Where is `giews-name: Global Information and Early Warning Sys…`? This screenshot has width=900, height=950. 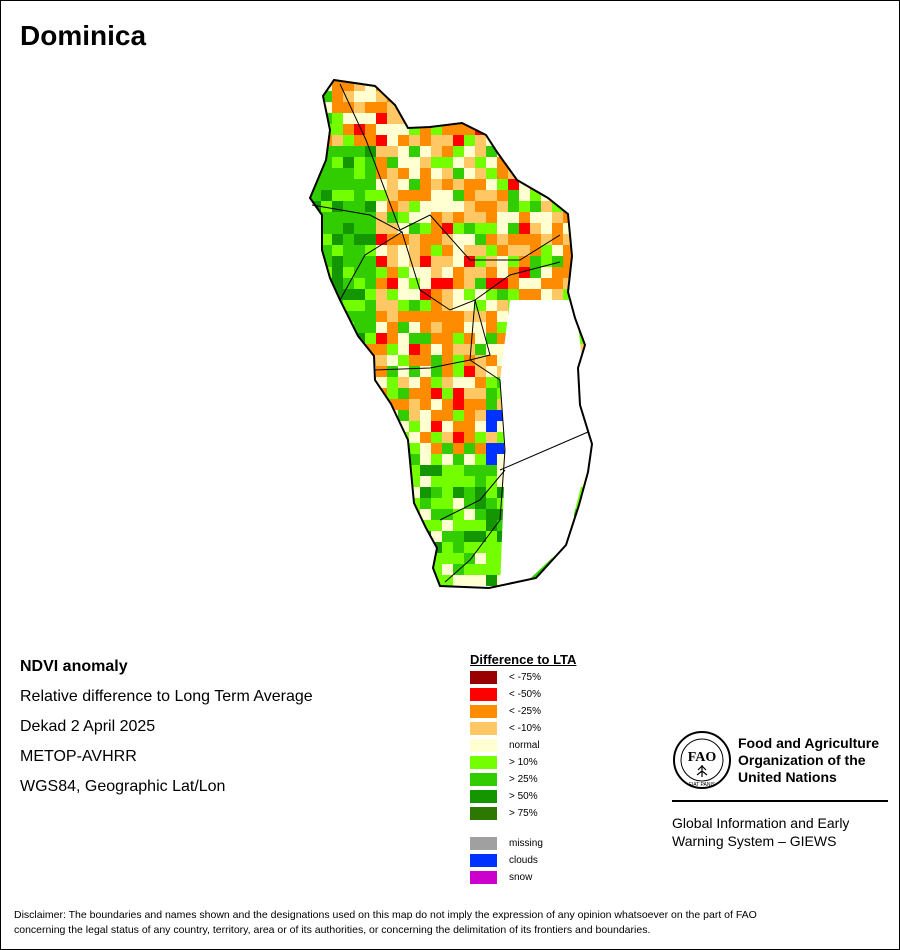
giews-name: Global Information and Early Warning Sys… is located at coordinates (760, 832).